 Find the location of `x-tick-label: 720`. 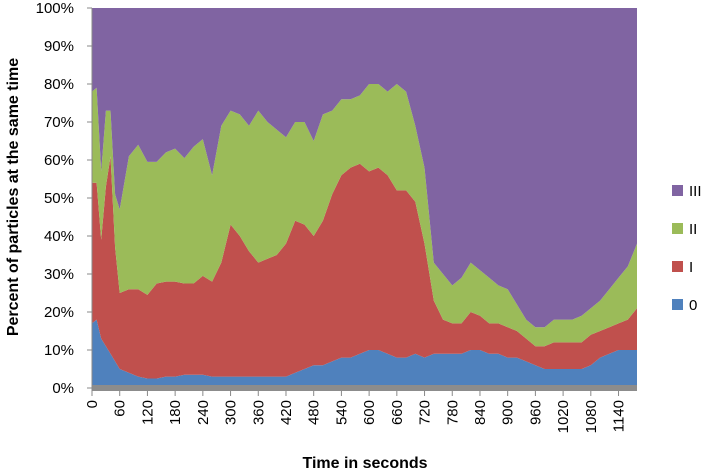

x-tick-label: 720 is located at coordinates (425, 412).